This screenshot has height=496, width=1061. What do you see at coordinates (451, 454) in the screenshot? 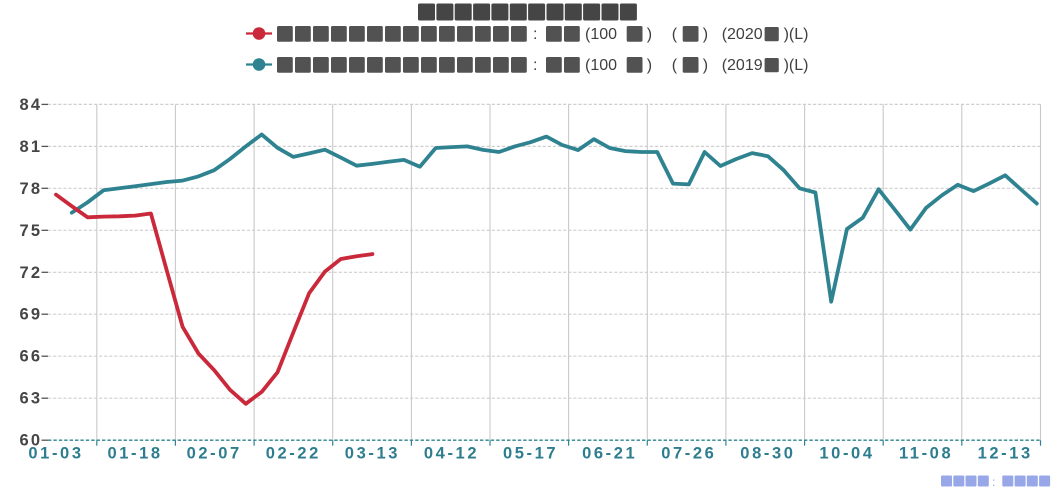
I see `svg-text: 04-12` at bounding box center [451, 454].